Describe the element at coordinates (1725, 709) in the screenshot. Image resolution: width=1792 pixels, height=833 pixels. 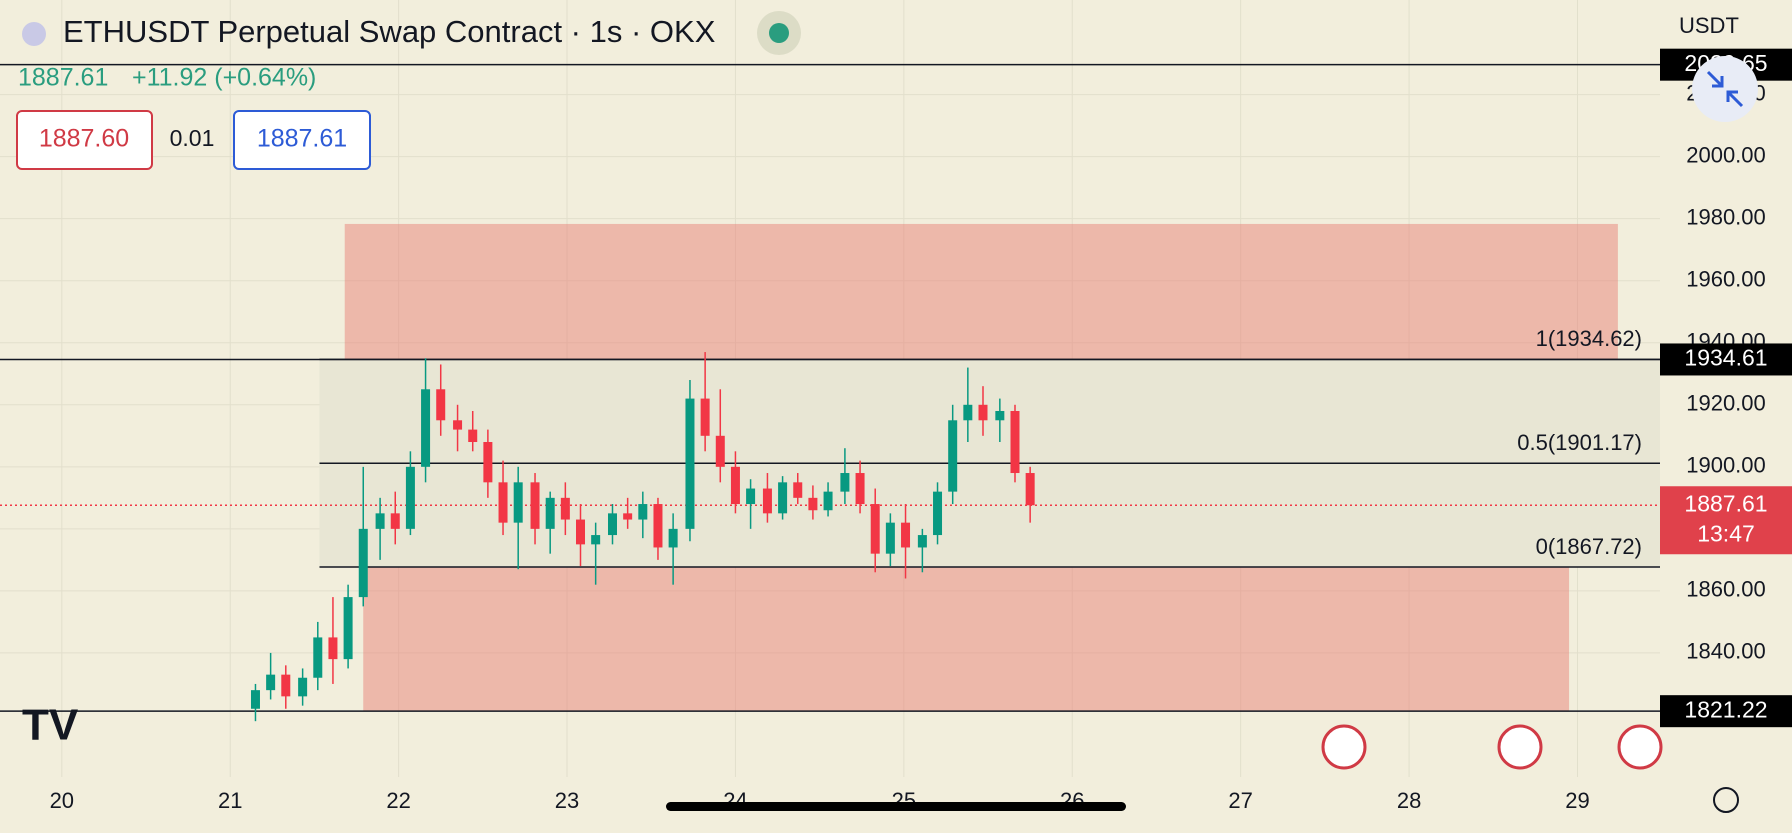
I see `price-tag-label: 1821.22` at that location.